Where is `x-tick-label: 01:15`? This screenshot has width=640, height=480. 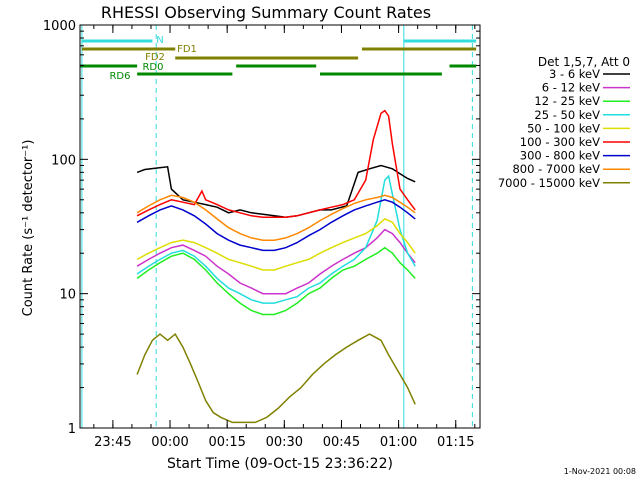
x-tick-label: 01:15 is located at coordinates (455, 442).